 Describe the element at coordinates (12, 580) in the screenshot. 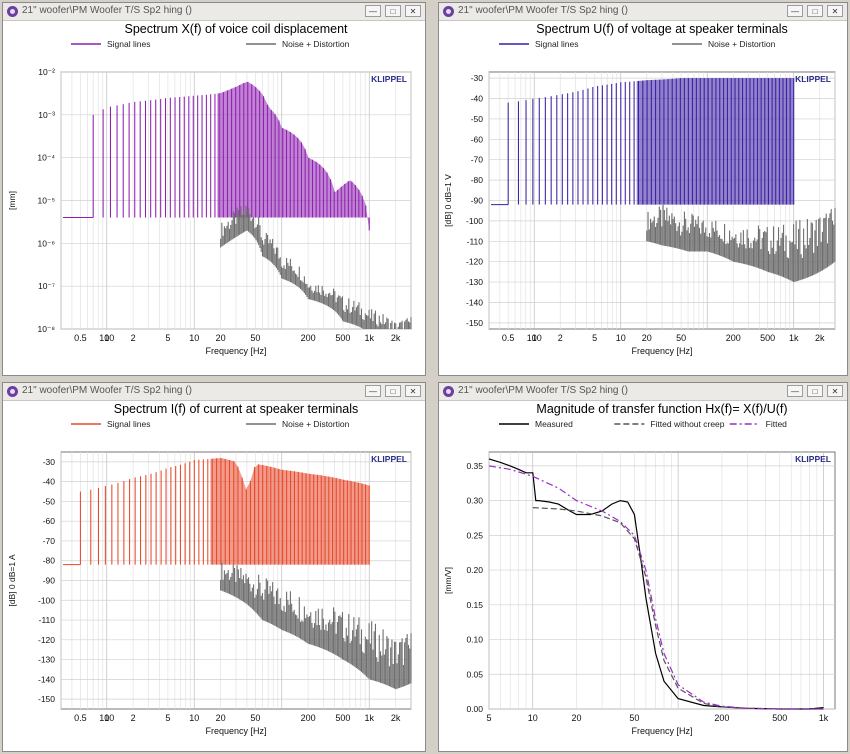

I see `y-axis-label: [dB] 0 dB=1 A` at that location.